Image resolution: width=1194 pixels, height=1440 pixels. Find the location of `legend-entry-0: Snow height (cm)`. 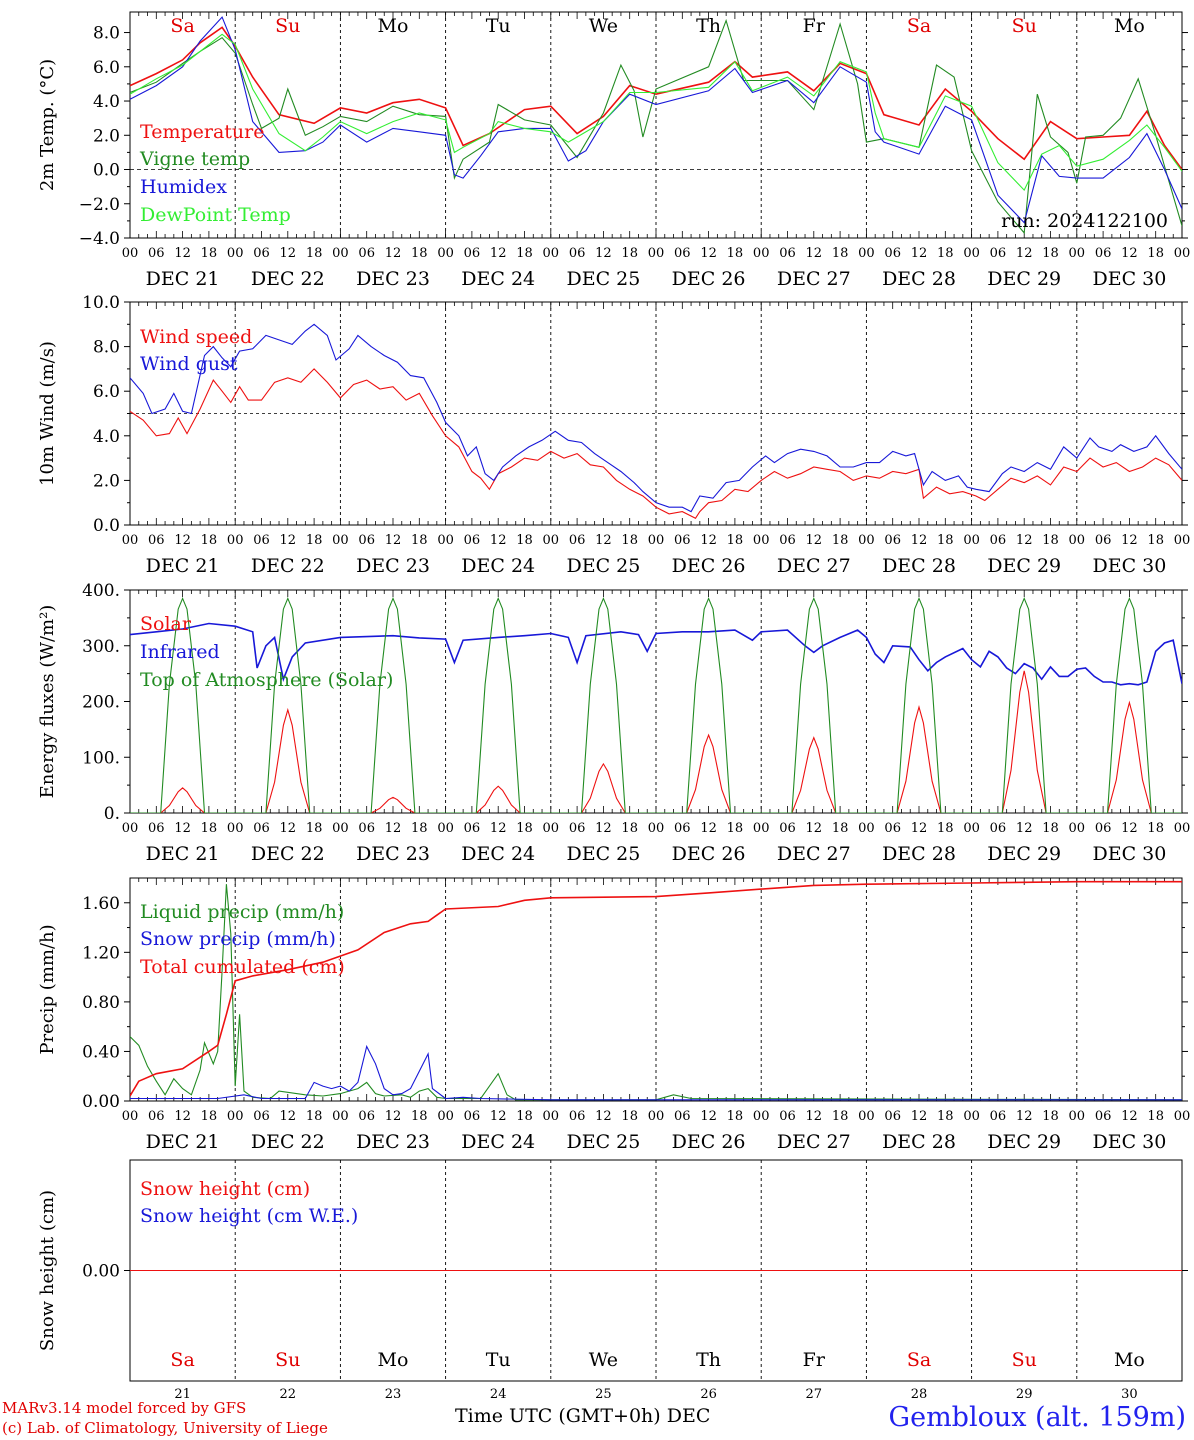

legend-entry-0: Snow height (cm) is located at coordinates (225, 1189).